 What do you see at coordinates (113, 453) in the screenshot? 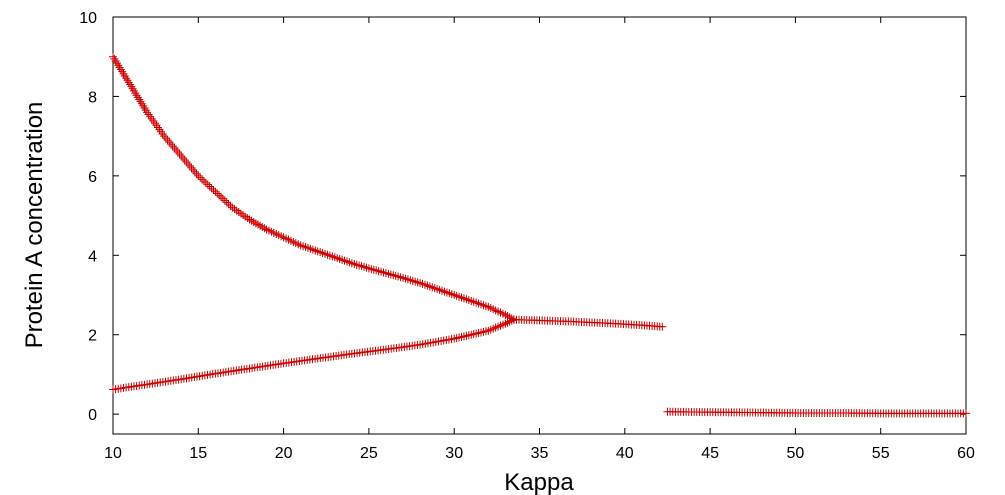
I see `x-tick-label: 10` at bounding box center [113, 453].